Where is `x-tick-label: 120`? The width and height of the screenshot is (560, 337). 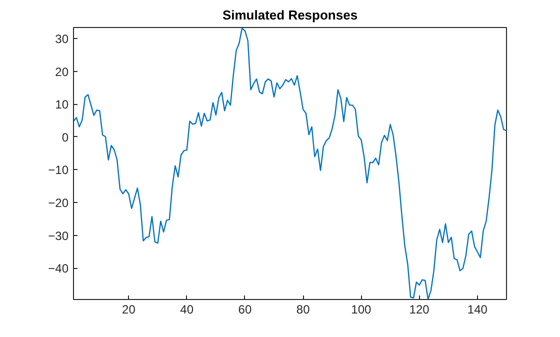
x-tick-label: 120 is located at coordinates (419, 309).